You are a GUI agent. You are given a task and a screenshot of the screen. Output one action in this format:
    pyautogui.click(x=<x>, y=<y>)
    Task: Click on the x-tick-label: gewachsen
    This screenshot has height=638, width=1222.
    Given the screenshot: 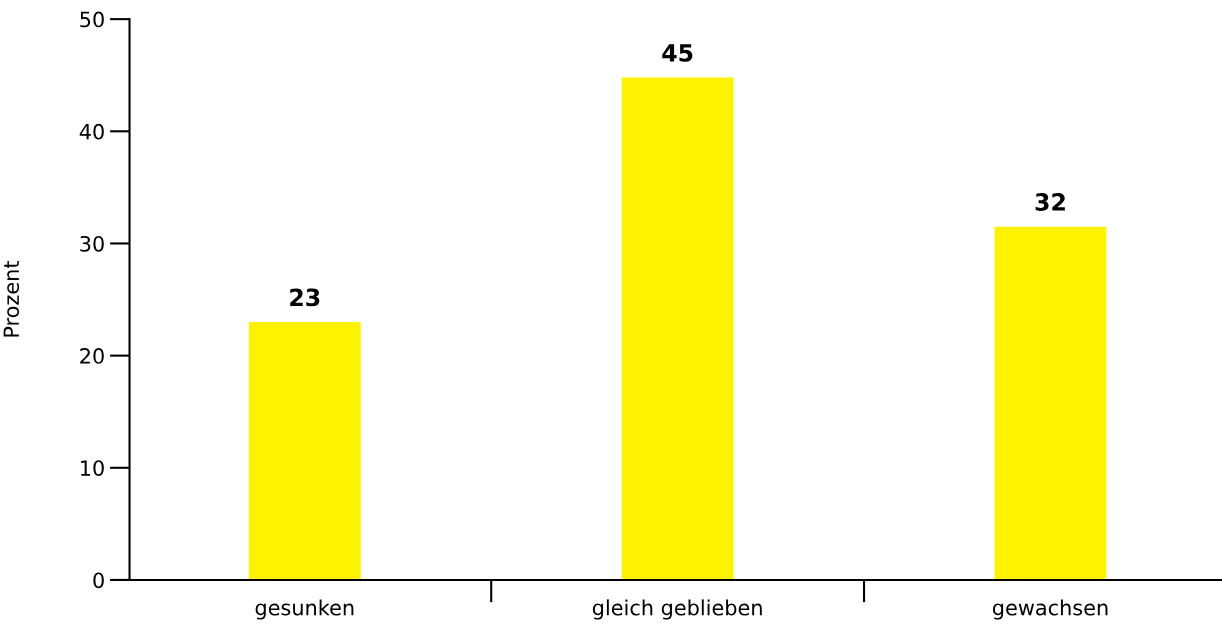 What is the action you would take?
    pyautogui.click(x=1050, y=609)
    